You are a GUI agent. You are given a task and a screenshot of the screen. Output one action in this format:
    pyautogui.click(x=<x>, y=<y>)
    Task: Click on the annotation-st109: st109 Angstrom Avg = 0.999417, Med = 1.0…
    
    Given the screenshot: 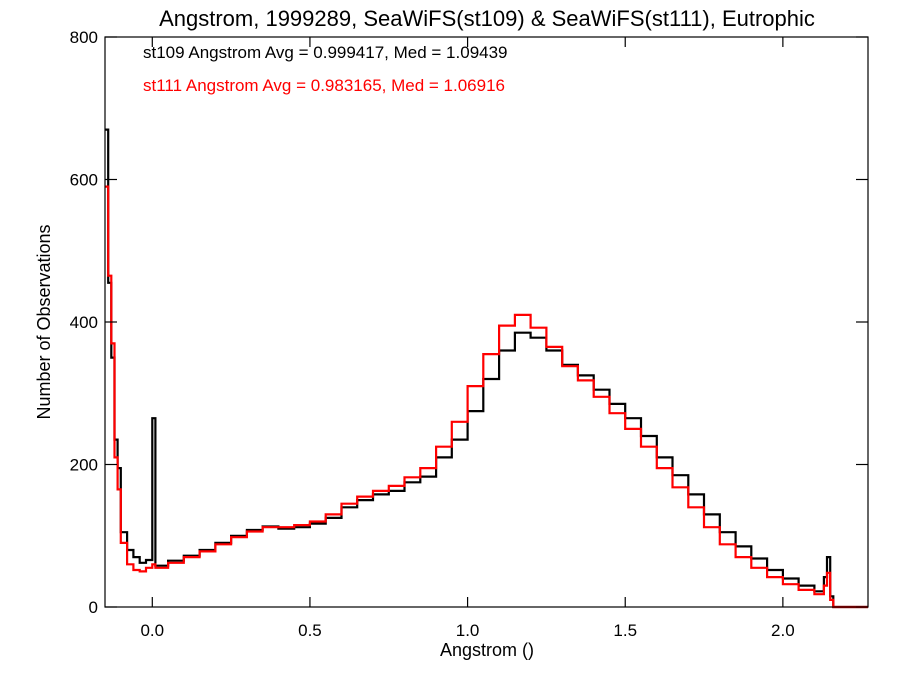 What is the action you would take?
    pyautogui.click(x=325, y=52)
    